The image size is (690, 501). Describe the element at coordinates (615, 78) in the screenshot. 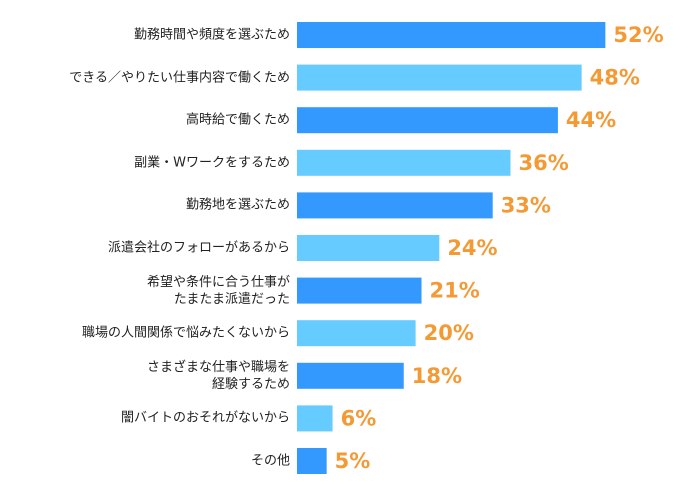

I see `value-label: 48%` at that location.